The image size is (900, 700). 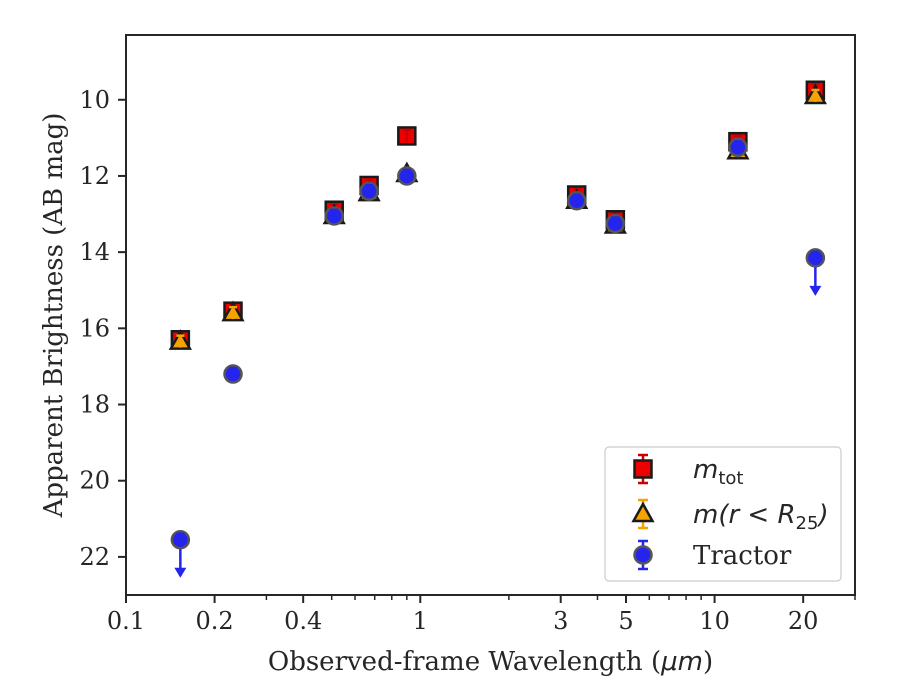 What do you see at coordinates (94, 328) in the screenshot?
I see `y-tick-label: 16` at bounding box center [94, 328].